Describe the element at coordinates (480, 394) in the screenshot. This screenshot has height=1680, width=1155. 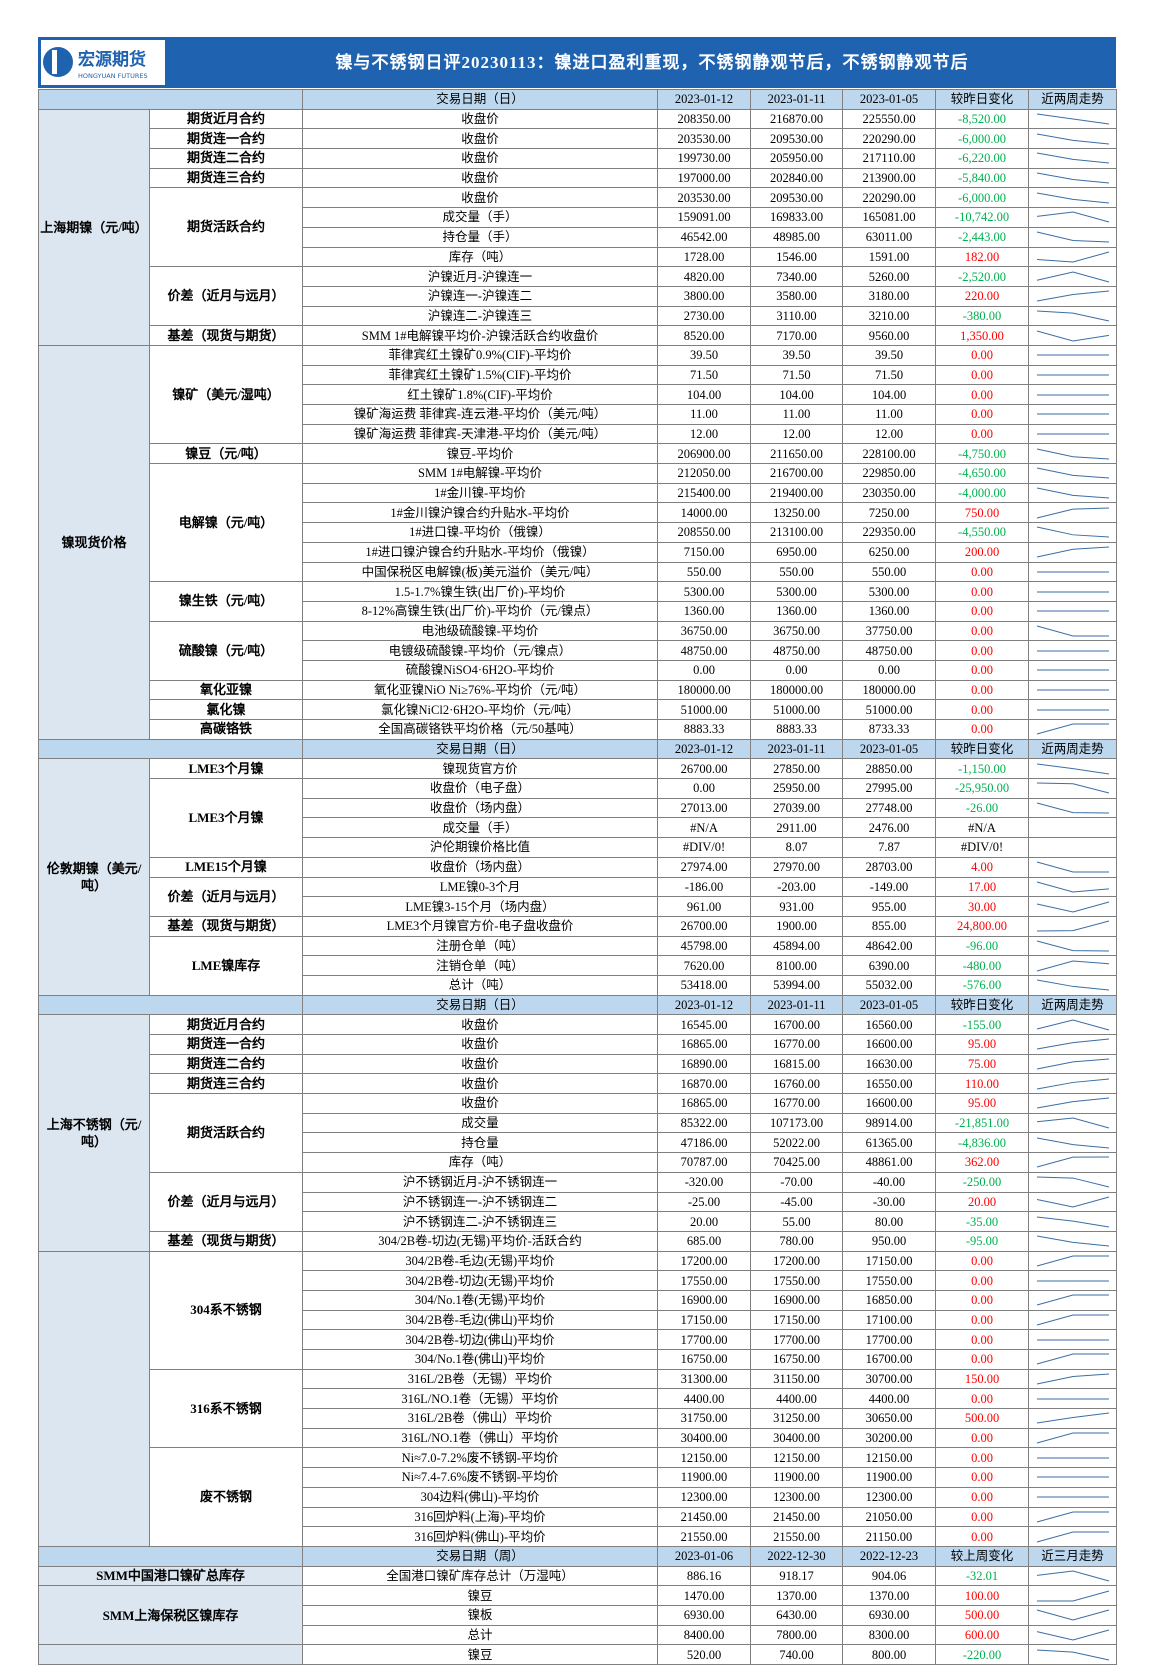
I see `item-label: 红土镍矿1.8%(CIF)-平均价` at that location.